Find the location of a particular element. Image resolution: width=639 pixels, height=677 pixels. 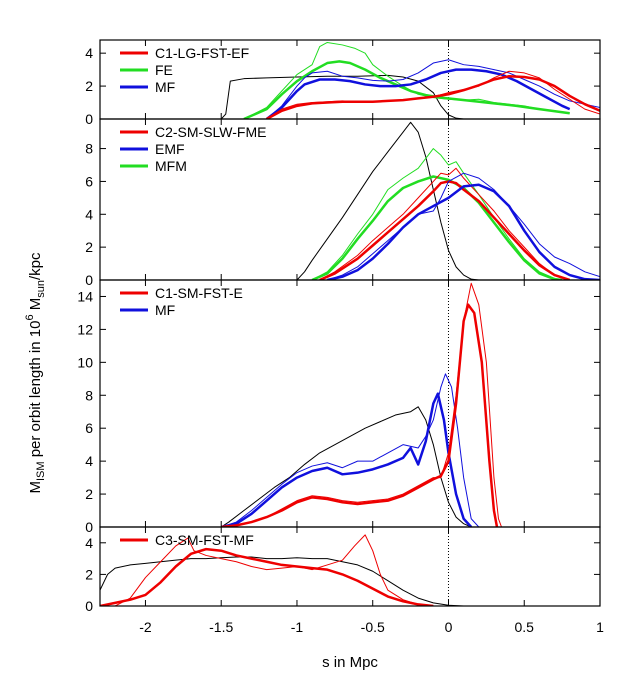

x-tick-label: -2 is located at coordinates (145, 627).